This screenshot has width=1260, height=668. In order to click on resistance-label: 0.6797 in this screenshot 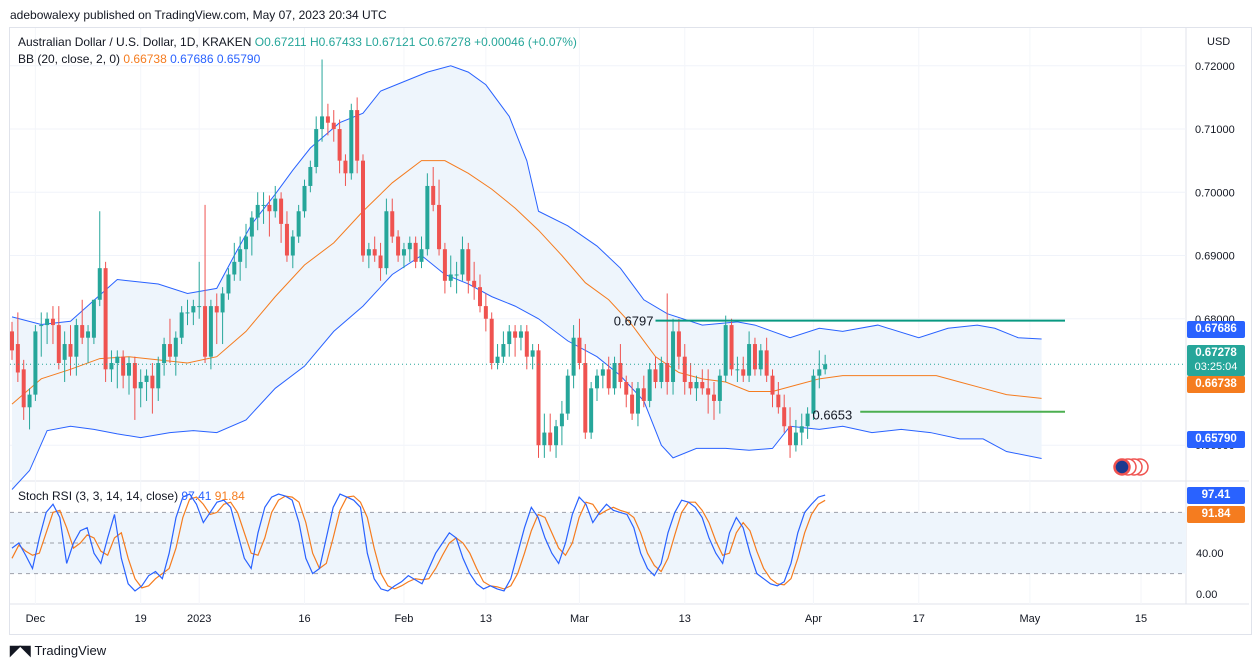, I will do `click(634, 321)`.